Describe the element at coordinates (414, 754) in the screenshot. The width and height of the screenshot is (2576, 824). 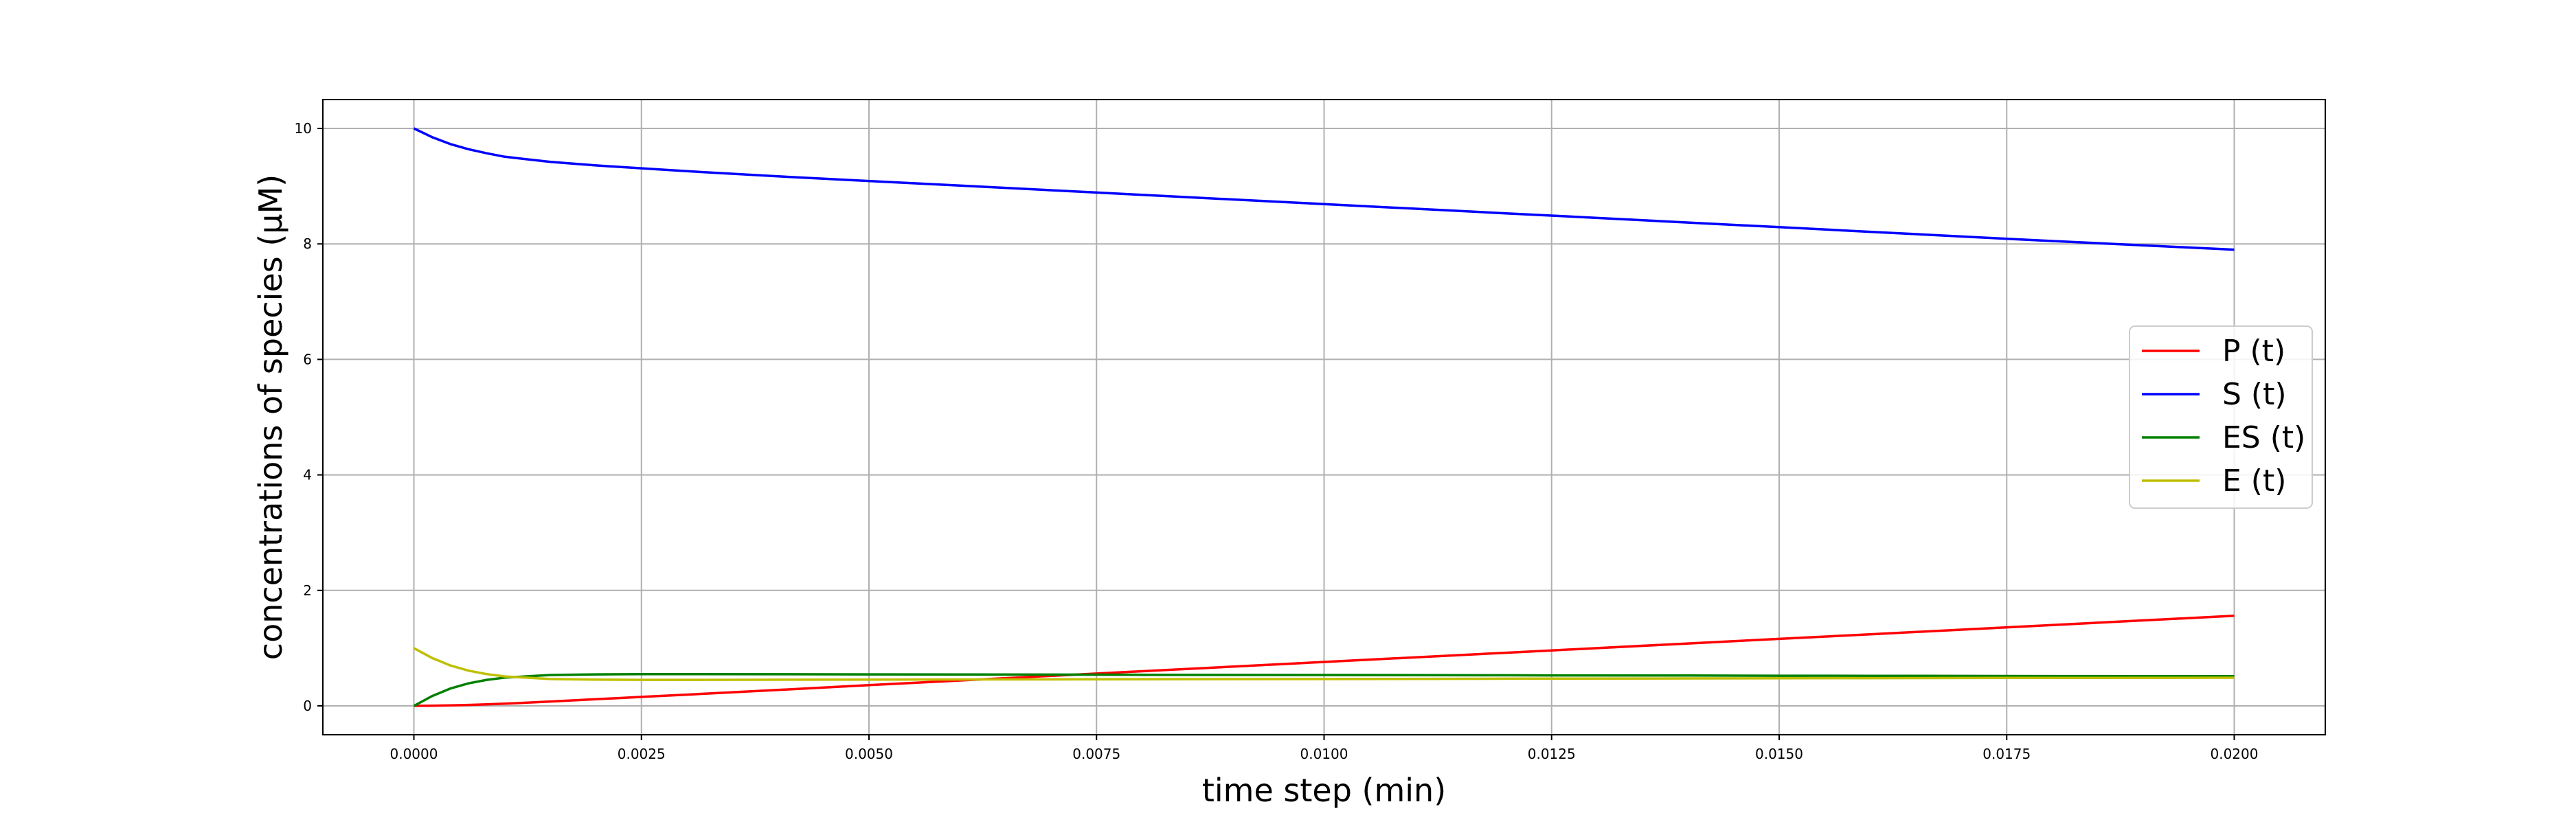
I see `x-tick-label: 0.0000` at that location.